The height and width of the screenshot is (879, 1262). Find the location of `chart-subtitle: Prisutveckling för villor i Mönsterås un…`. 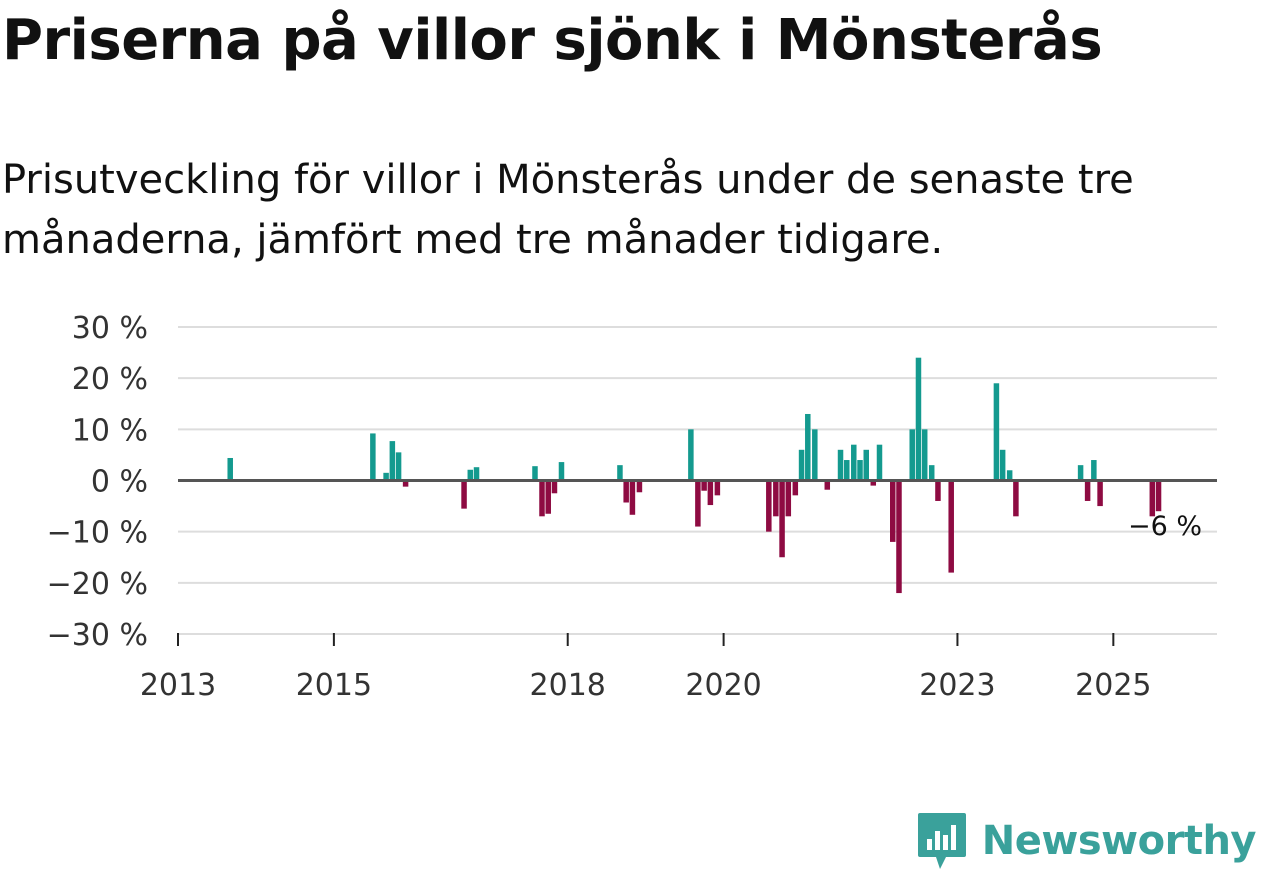

chart-subtitle: Prisutveckling för villor i Mönsterås un… is located at coordinates (568, 210).